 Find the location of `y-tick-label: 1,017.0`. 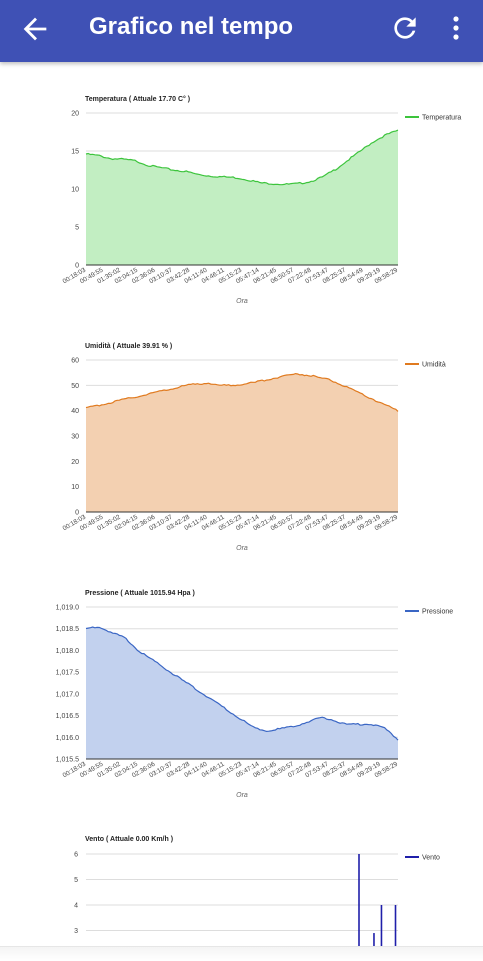

y-tick-label: 1,017.0 is located at coordinates (67, 694).